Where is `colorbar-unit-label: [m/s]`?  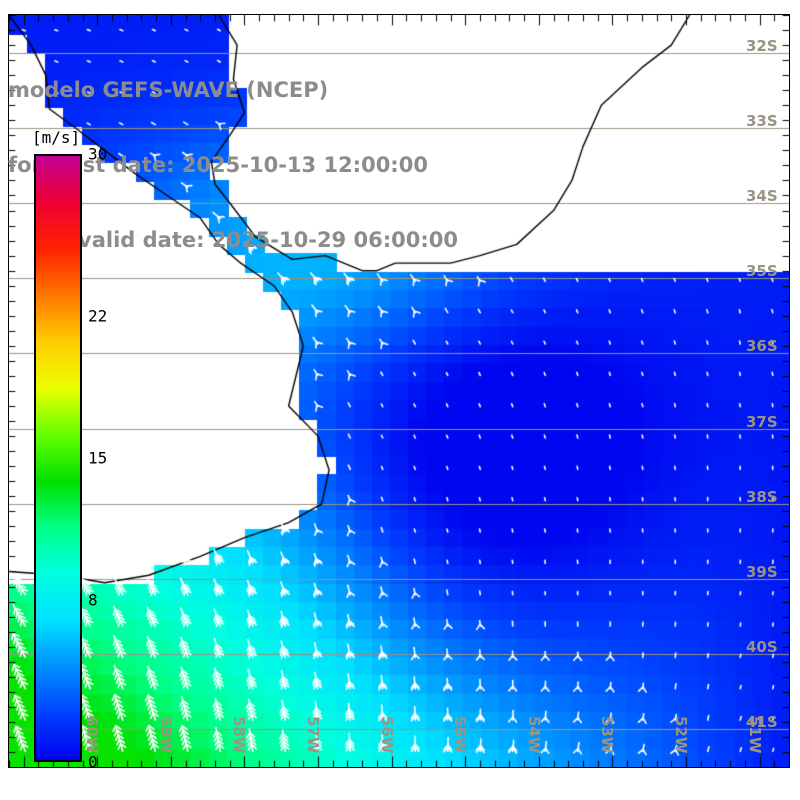 colorbar-unit-label: [m/s] is located at coordinates (56, 137).